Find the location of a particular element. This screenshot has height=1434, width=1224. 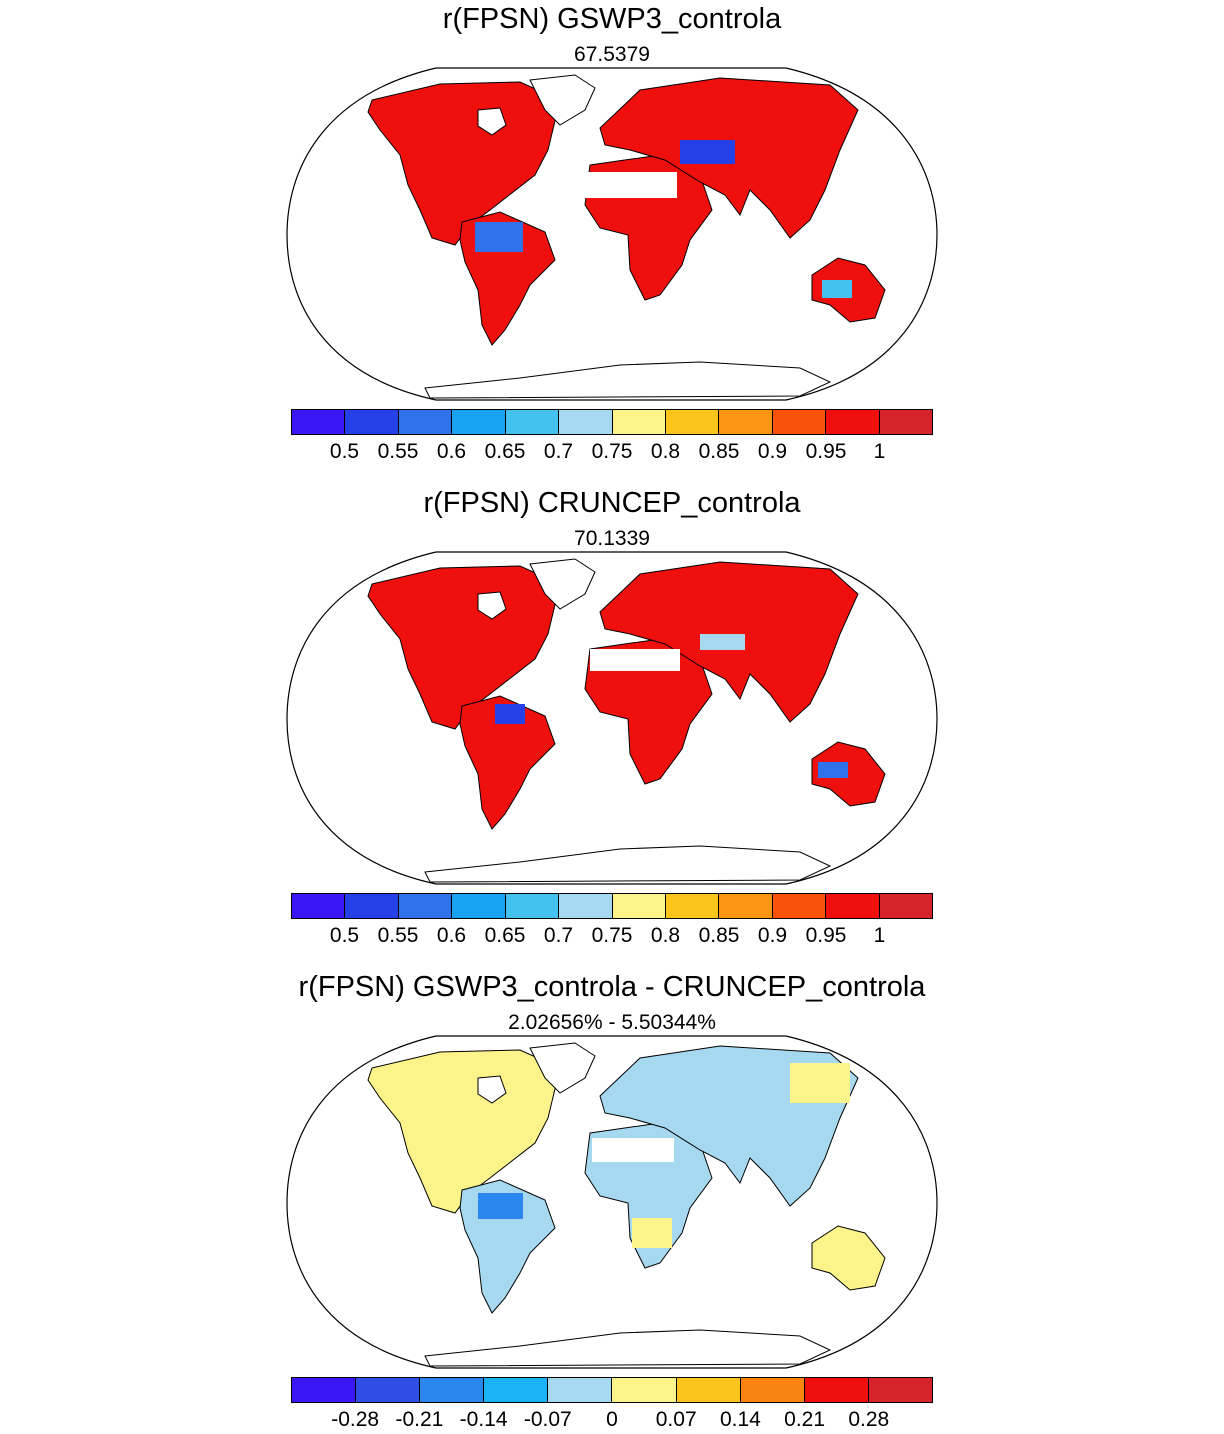

panel-3-colorbar is located at coordinates (612, 1390).